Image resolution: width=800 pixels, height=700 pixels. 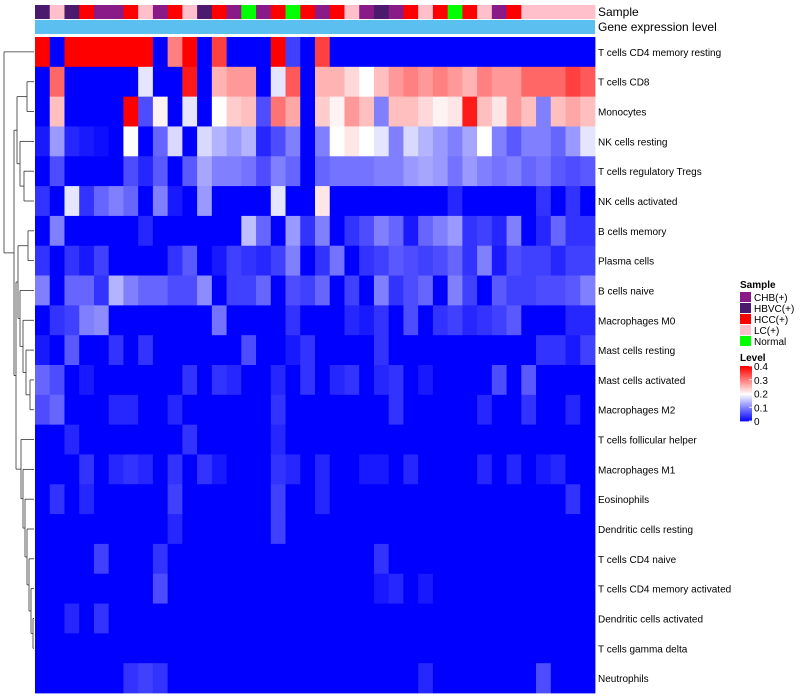 What do you see at coordinates (657, 27) in the screenshot?
I see `annotation-label-expression: Gene expression level` at bounding box center [657, 27].